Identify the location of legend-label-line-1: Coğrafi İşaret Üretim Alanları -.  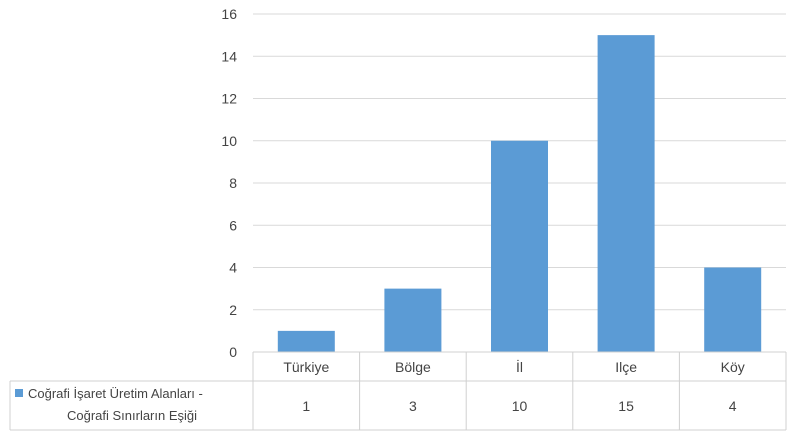
(115, 393).